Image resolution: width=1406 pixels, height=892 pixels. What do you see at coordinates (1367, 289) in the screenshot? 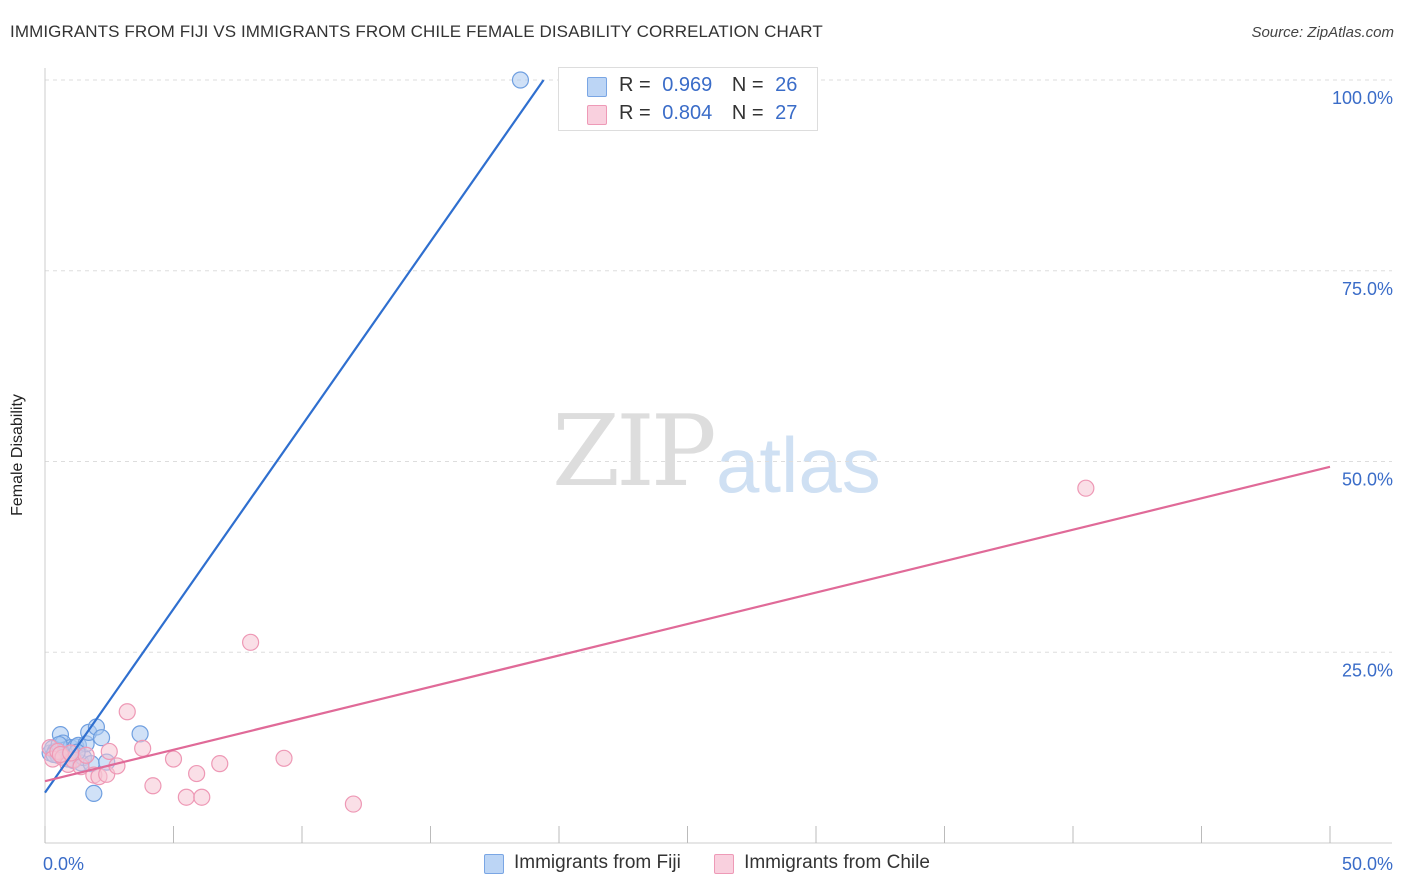
I see `y-tick-label: 75.0%` at bounding box center [1367, 289].